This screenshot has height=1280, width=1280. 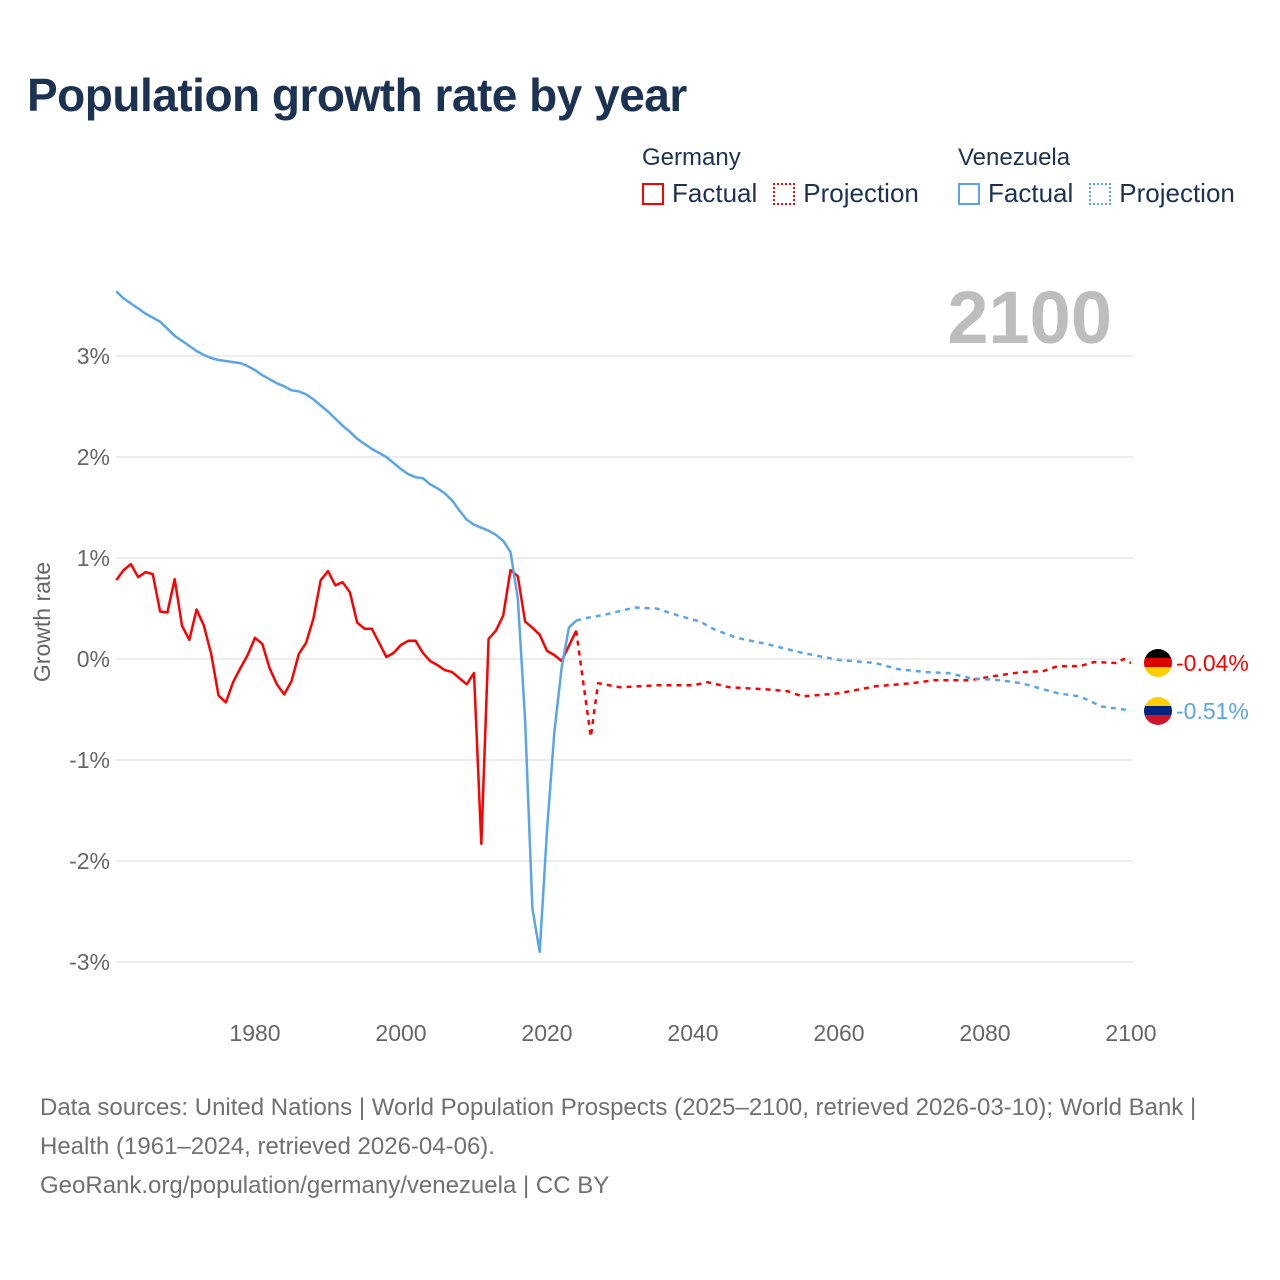 I want to click on legend-item-germany-factual: Factual, so click(x=699, y=193).